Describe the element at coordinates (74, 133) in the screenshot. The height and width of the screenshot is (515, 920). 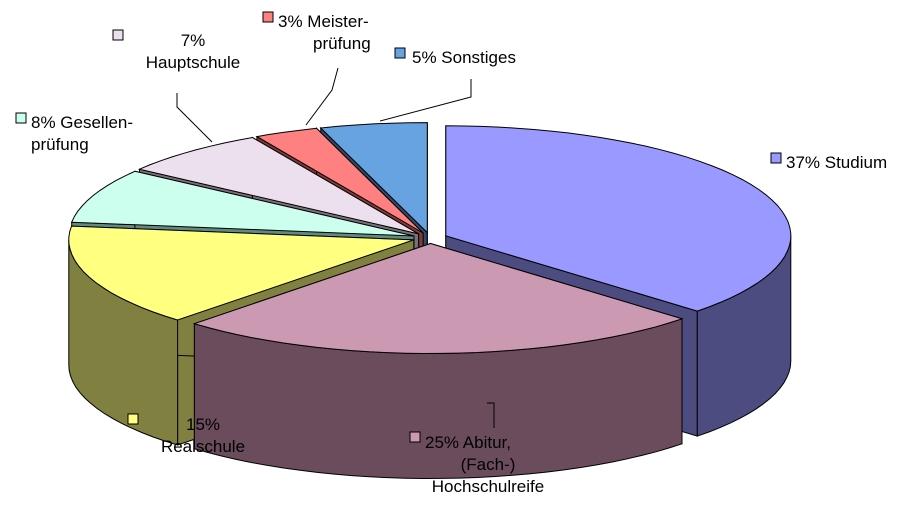
I see `slice-label-3: 8% Gesellen-prüfung` at that location.